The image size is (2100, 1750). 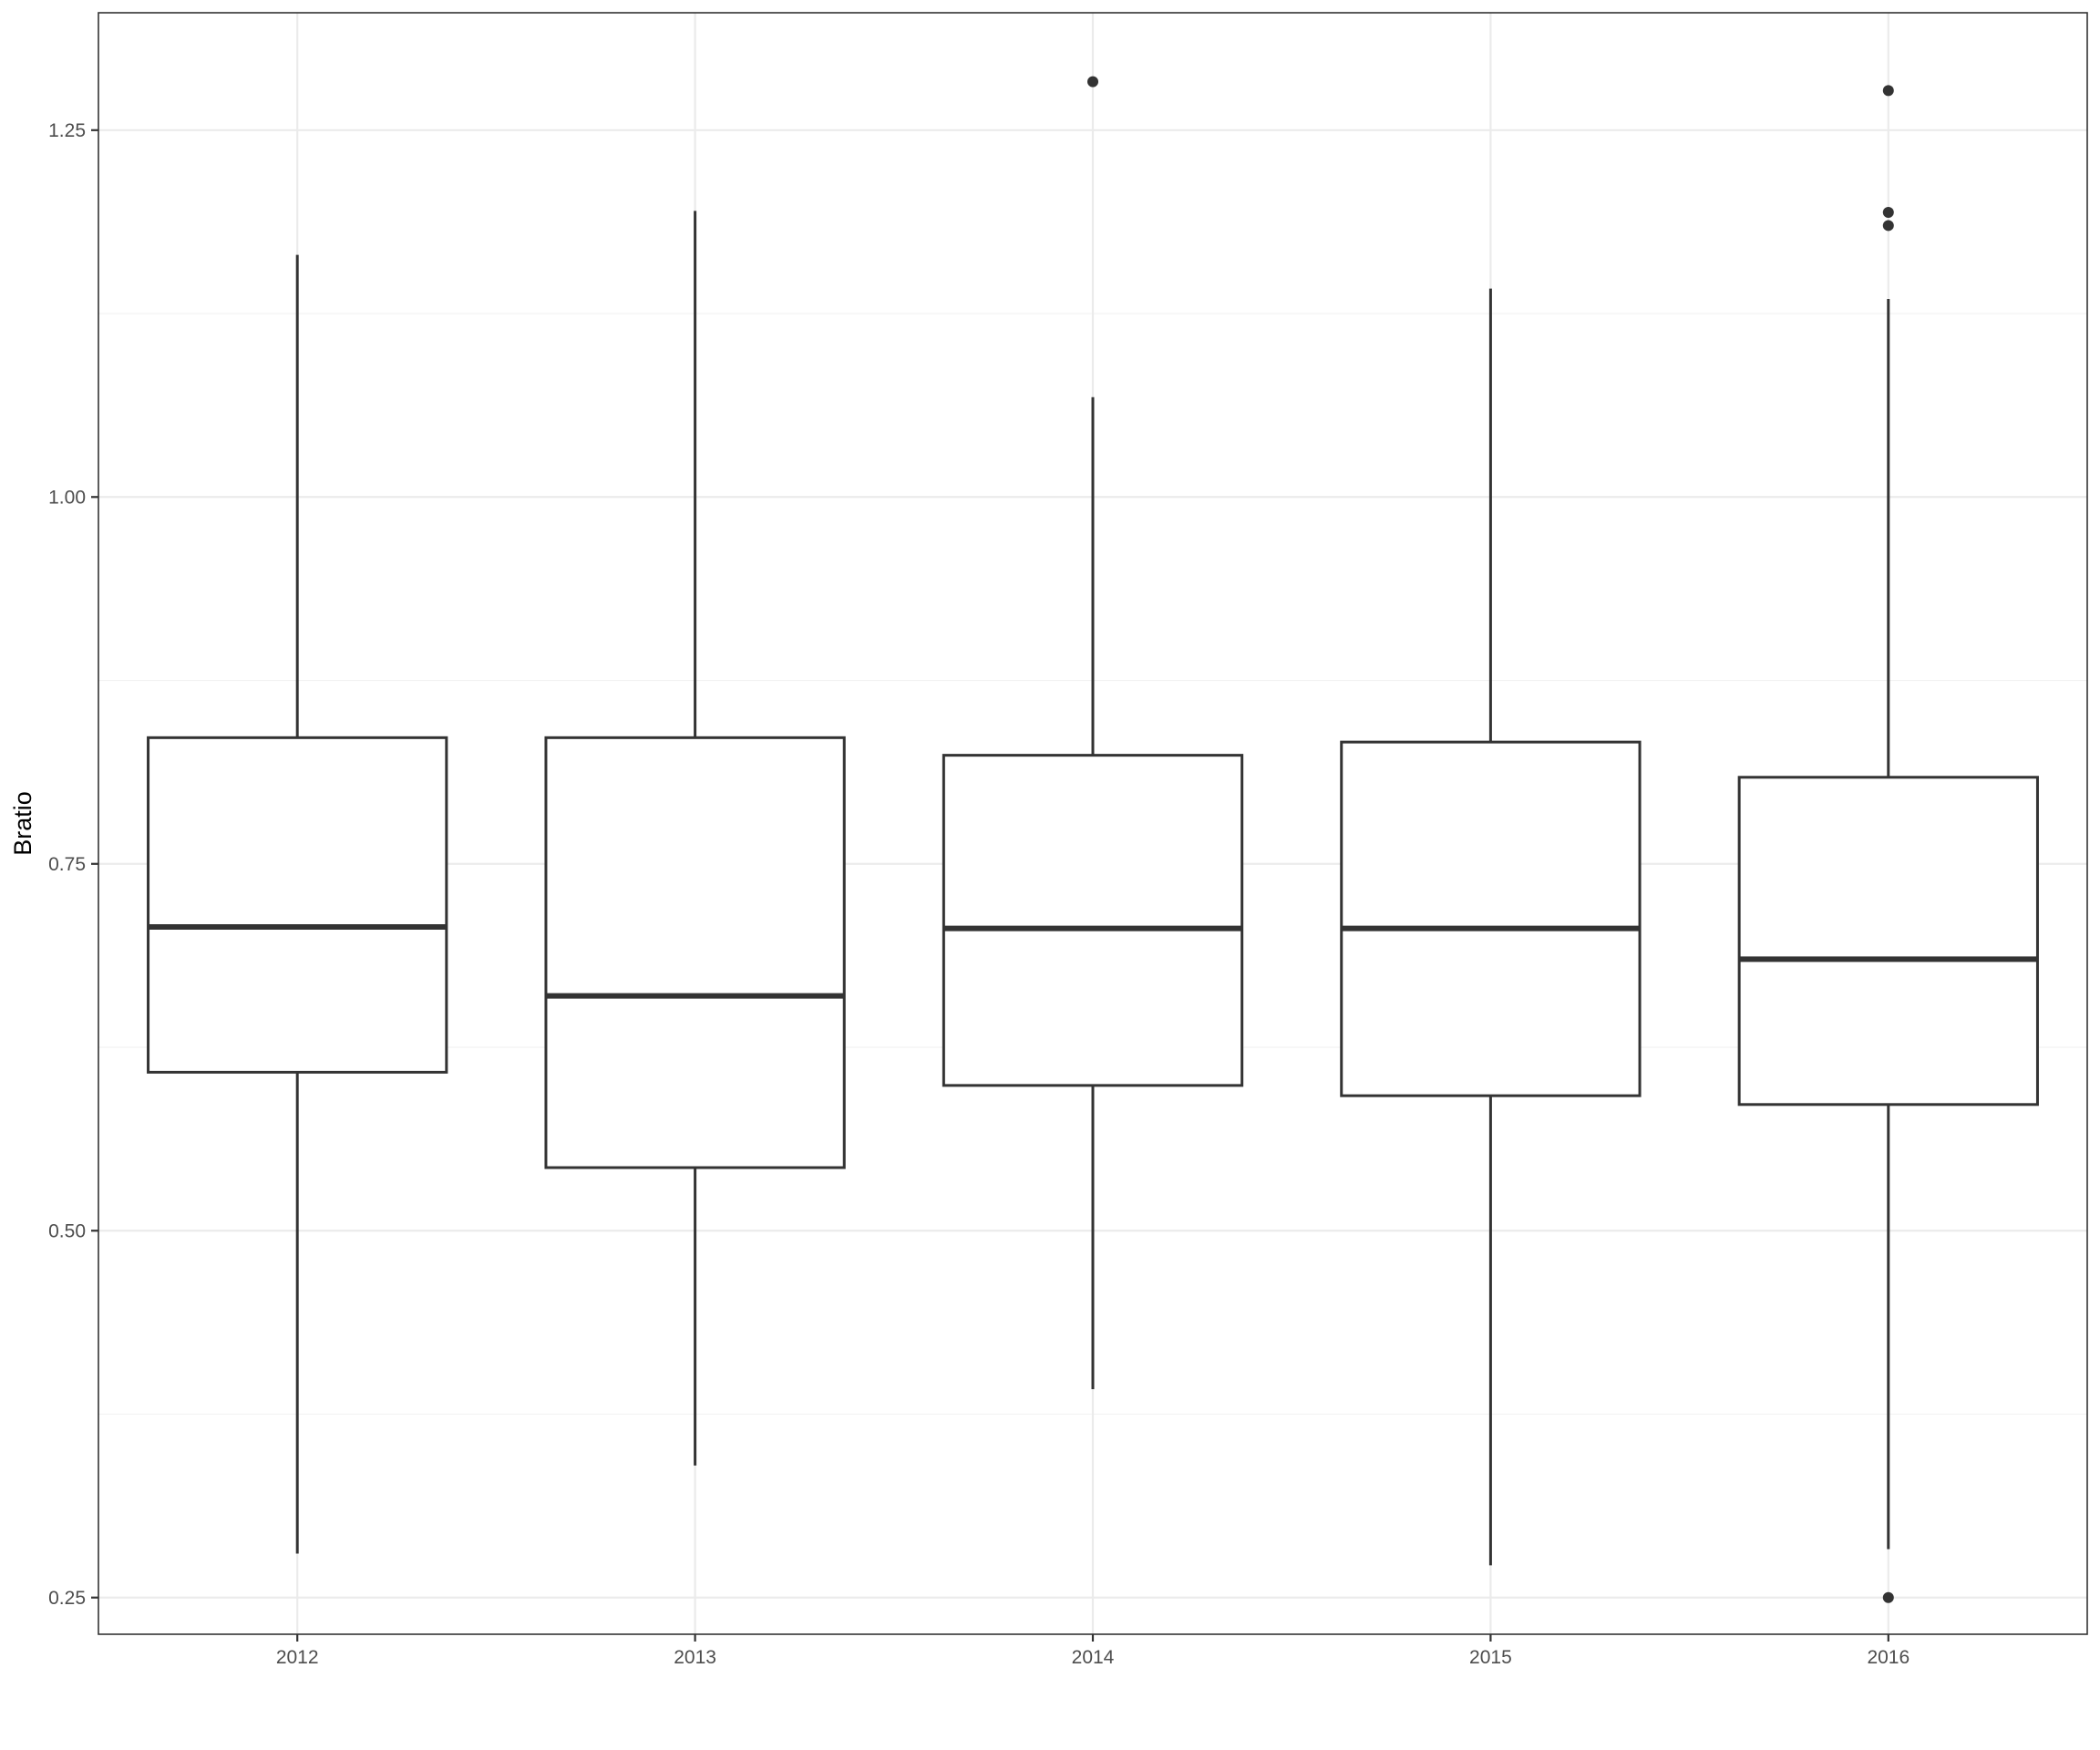 I want to click on x-tick-label: 2014, so click(x=1093, y=1657).